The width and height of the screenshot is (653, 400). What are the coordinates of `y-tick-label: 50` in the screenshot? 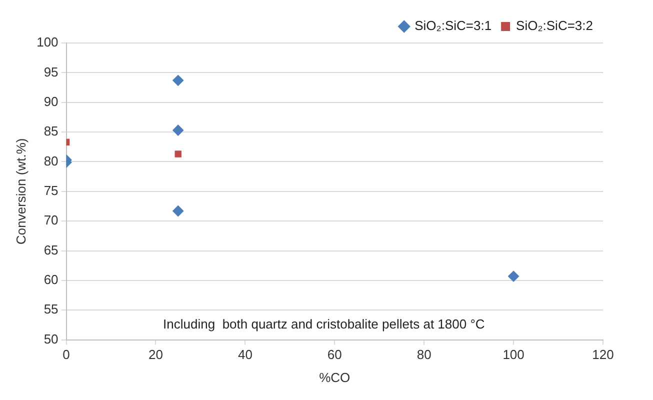 It's located at (51, 338).